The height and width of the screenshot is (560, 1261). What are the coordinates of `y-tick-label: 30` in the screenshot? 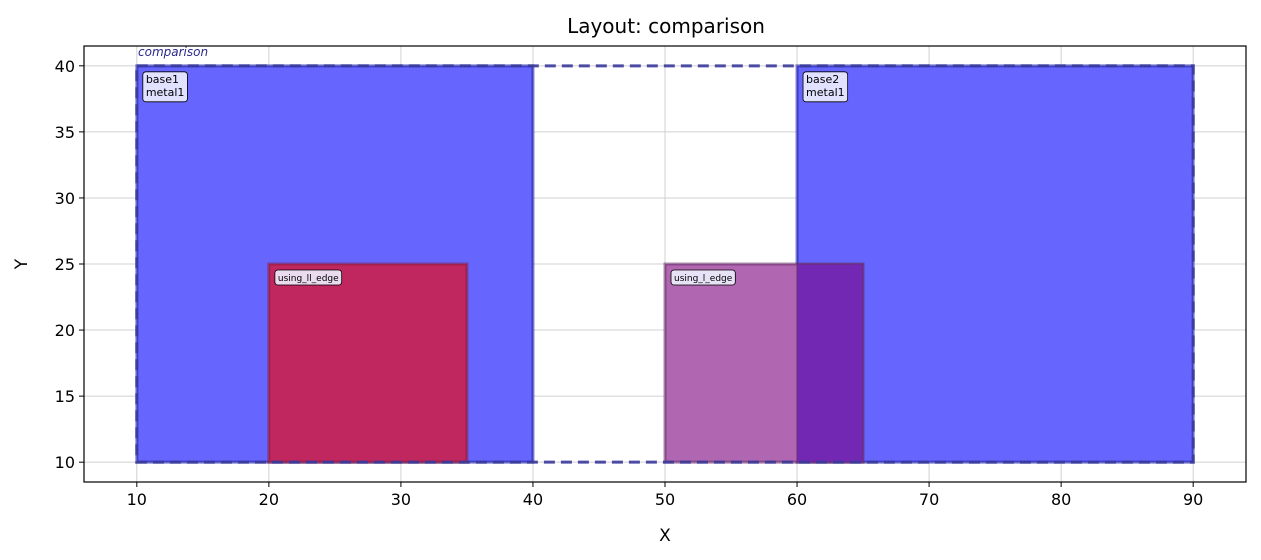 It's located at (65, 198).